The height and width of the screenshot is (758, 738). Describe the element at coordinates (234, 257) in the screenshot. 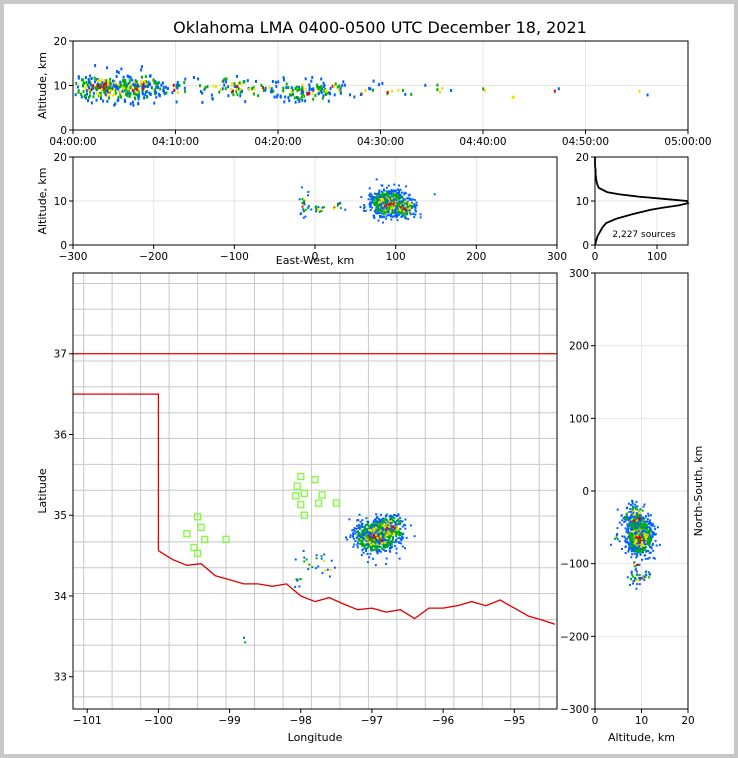

I see `x-tick-label: −100` at that location.